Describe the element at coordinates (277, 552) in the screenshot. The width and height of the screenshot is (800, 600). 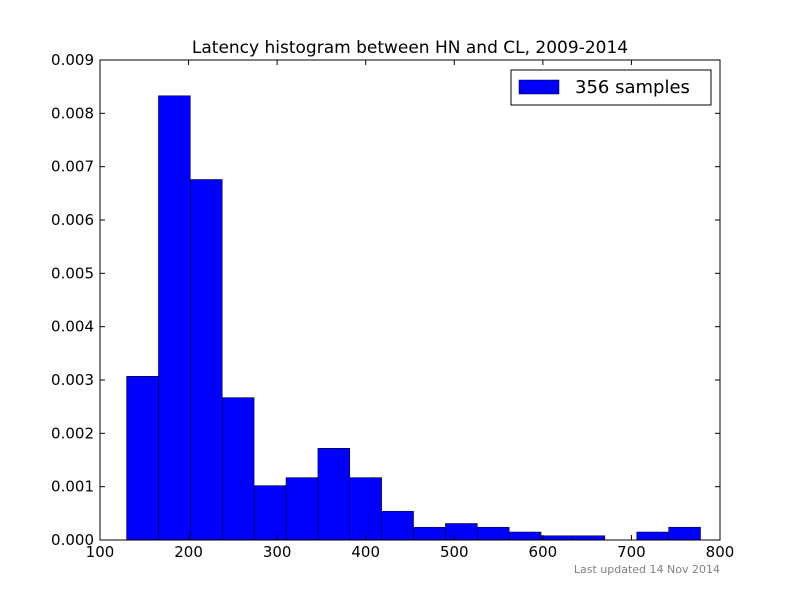
I see `x-tick-label: 300` at that location.